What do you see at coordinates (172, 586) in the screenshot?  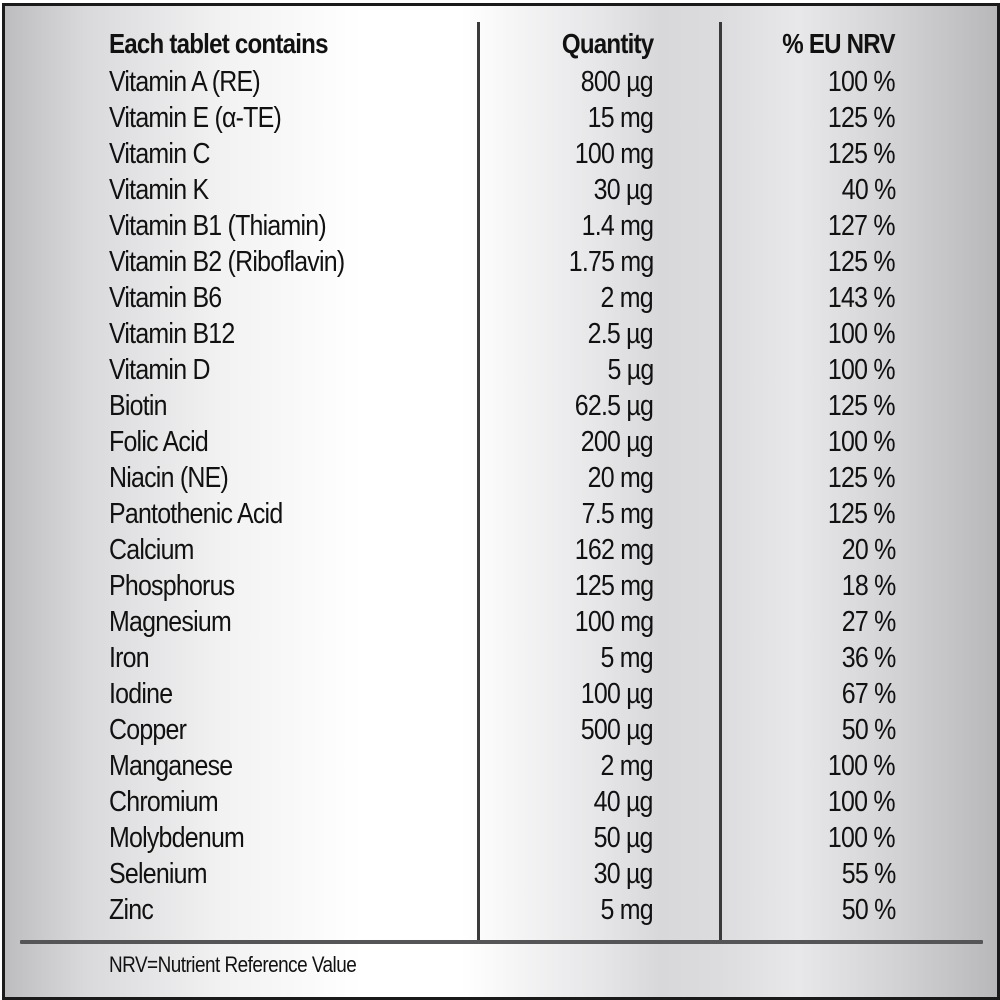 I see `nutrient-name: Phosphorus` at bounding box center [172, 586].